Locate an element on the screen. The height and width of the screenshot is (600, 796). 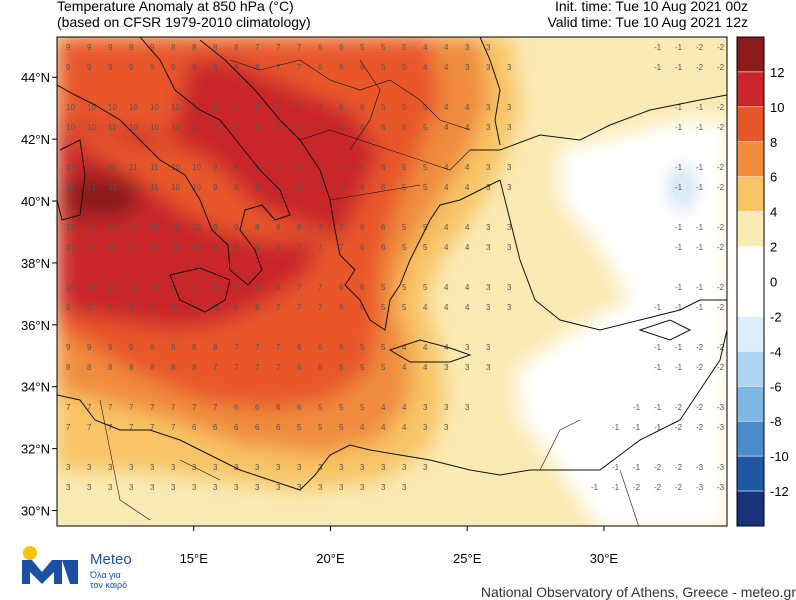
grid-value: -1 is located at coordinates (637, 467).